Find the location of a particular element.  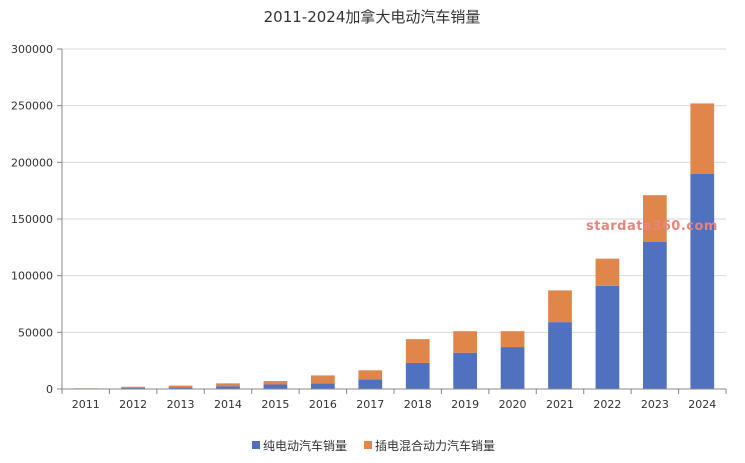

bar-bev-2023 is located at coordinates (655, 315).